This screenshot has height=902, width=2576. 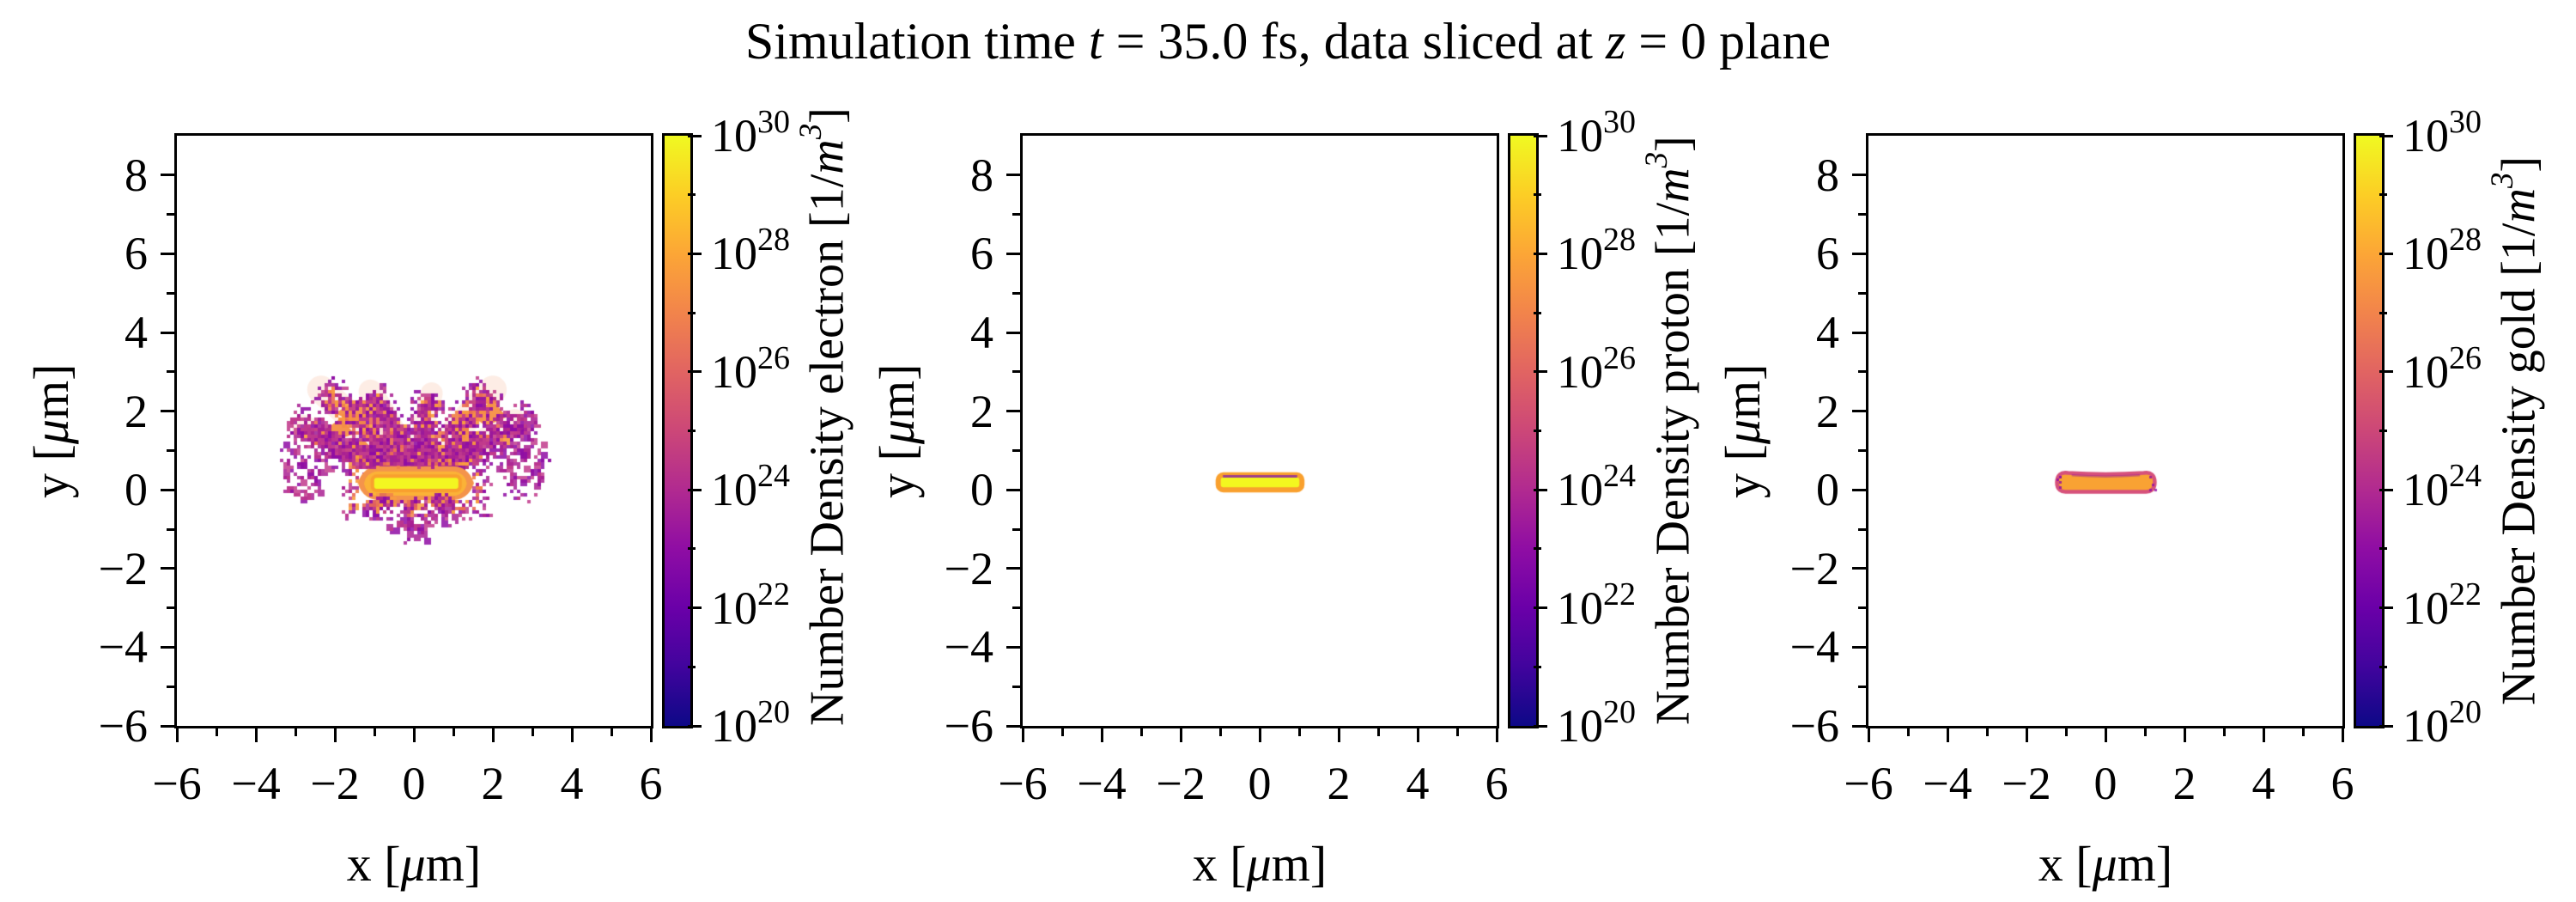 I want to click on y-tick-label: −6, so click(x=123, y=726).